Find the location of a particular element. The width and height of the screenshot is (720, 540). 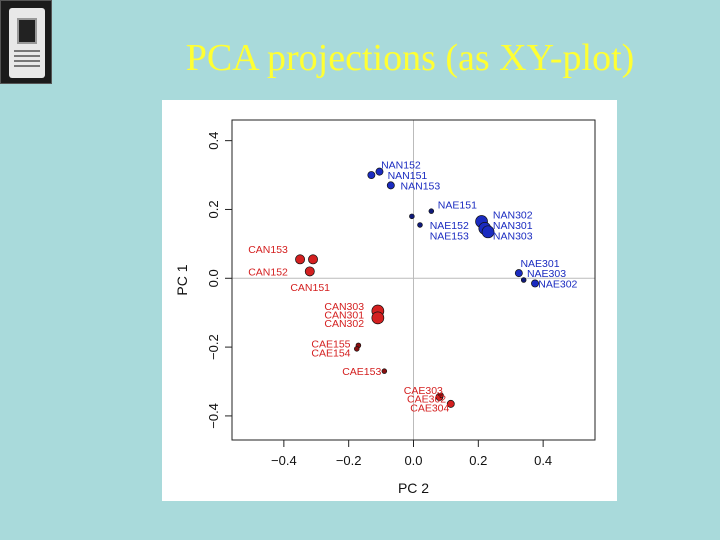

y-tick-label: −0.2 is located at coordinates (213, 347).